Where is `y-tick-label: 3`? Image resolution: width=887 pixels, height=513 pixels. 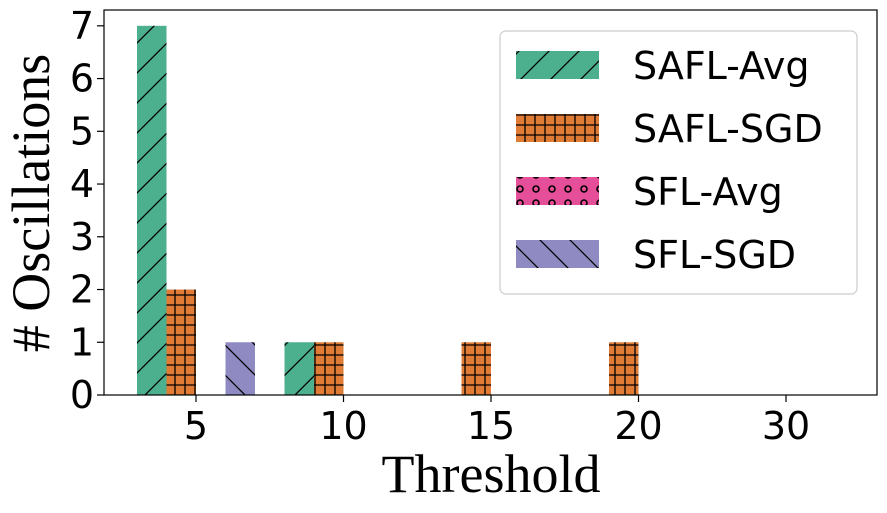
y-tick-label: 3 is located at coordinates (82, 237).